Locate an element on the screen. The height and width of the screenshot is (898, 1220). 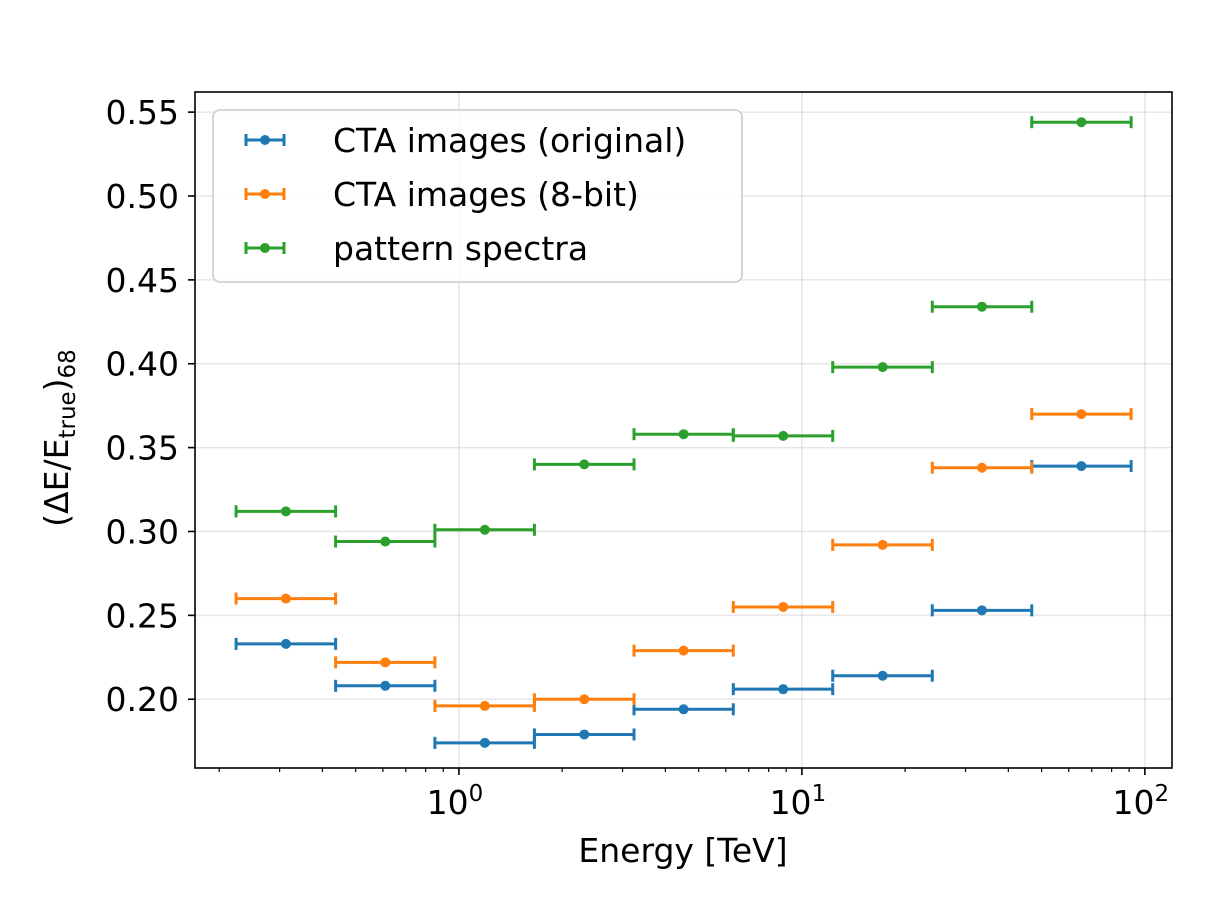
y-tick-label: 0.40 is located at coordinates (142, 364).